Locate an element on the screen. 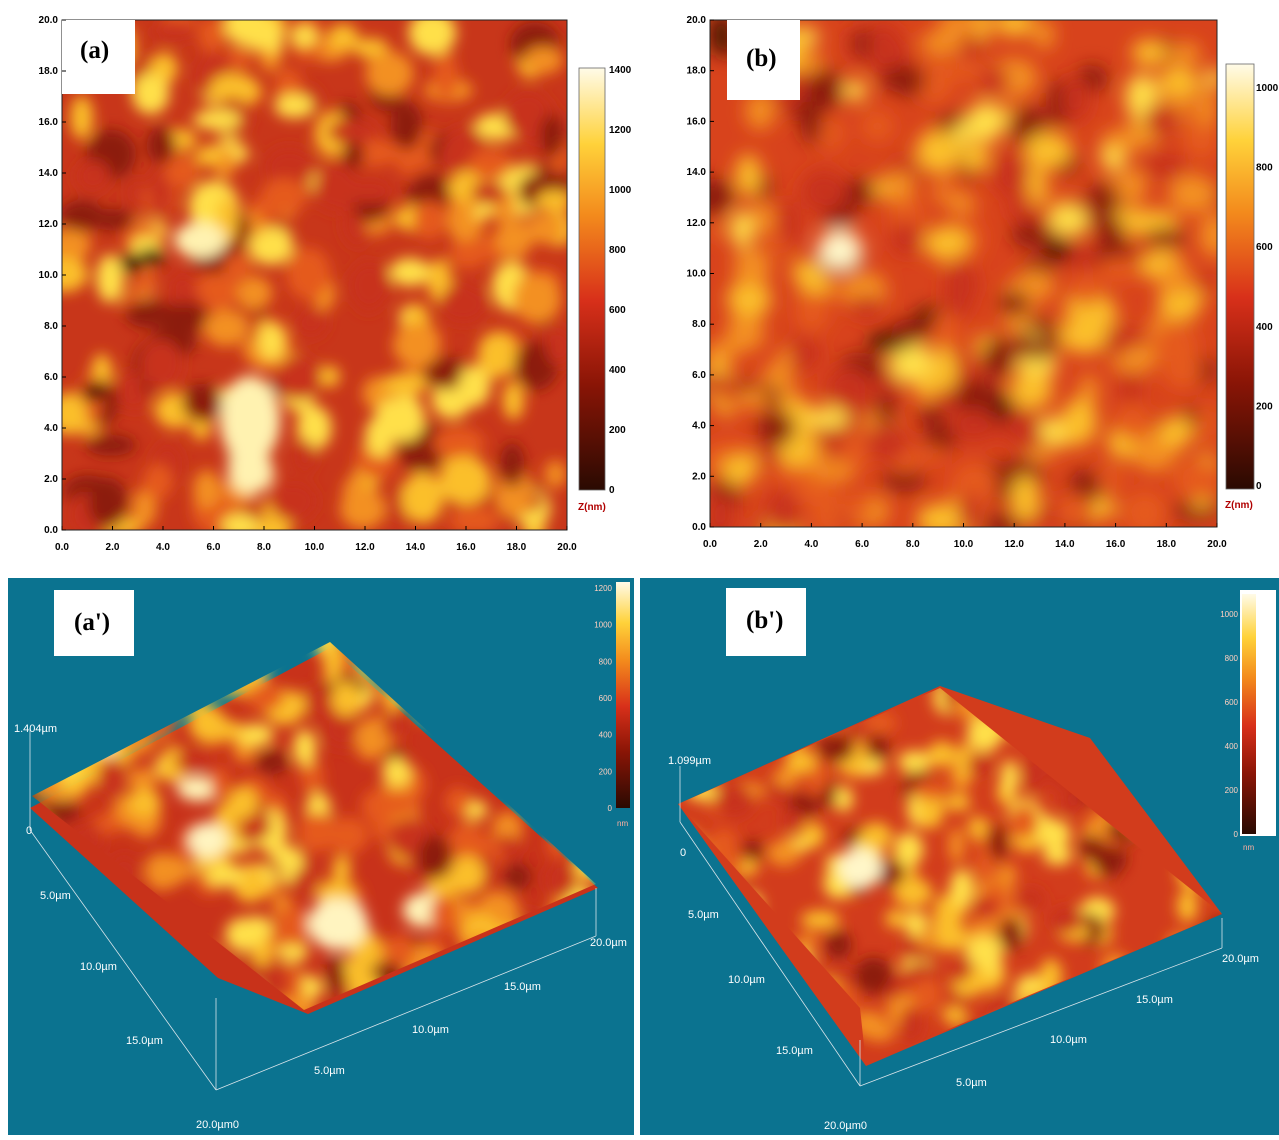 The height and width of the screenshot is (1140, 1279). tick-label: 10.0 is located at coordinates (697, 274).